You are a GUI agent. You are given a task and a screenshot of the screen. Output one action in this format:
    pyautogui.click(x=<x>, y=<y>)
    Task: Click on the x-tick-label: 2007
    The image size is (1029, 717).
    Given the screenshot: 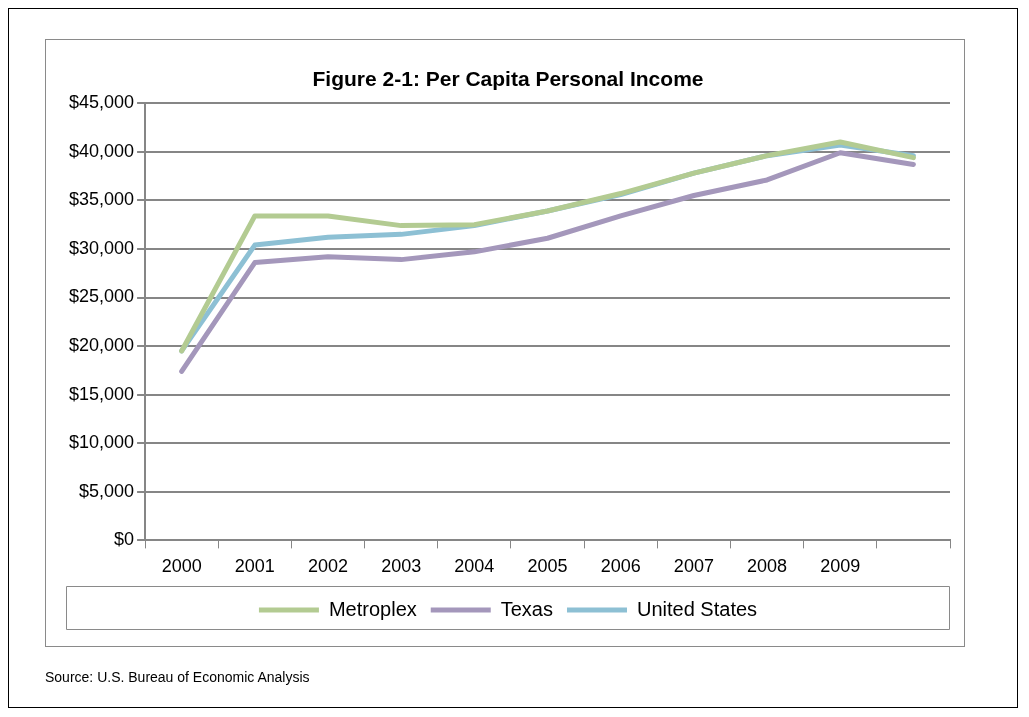 What is the action you would take?
    pyautogui.click(x=693, y=566)
    